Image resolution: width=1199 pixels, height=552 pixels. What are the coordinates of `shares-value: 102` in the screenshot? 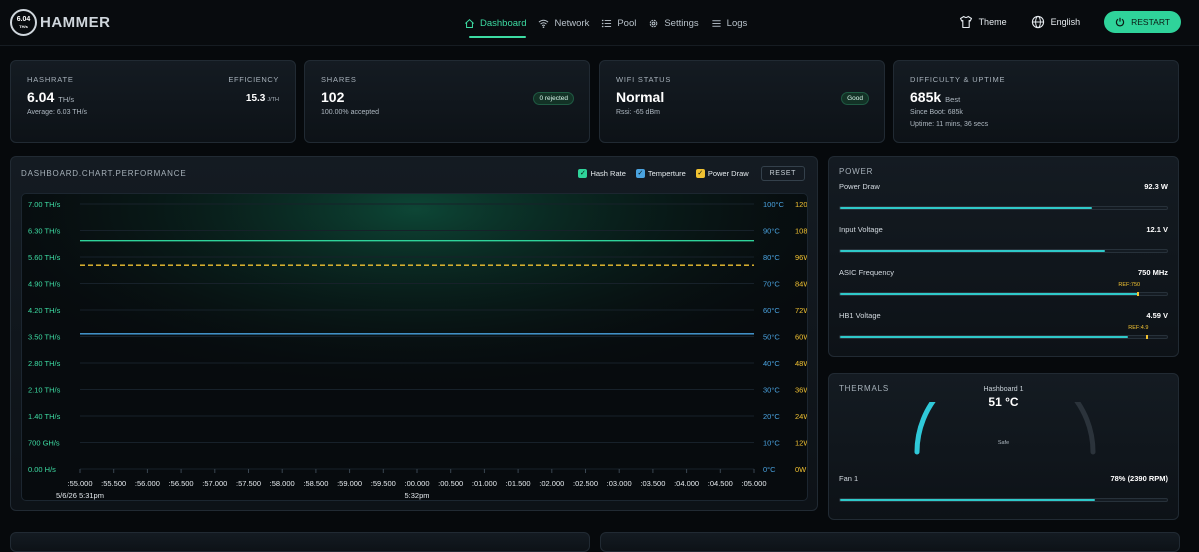 It's located at (333, 97).